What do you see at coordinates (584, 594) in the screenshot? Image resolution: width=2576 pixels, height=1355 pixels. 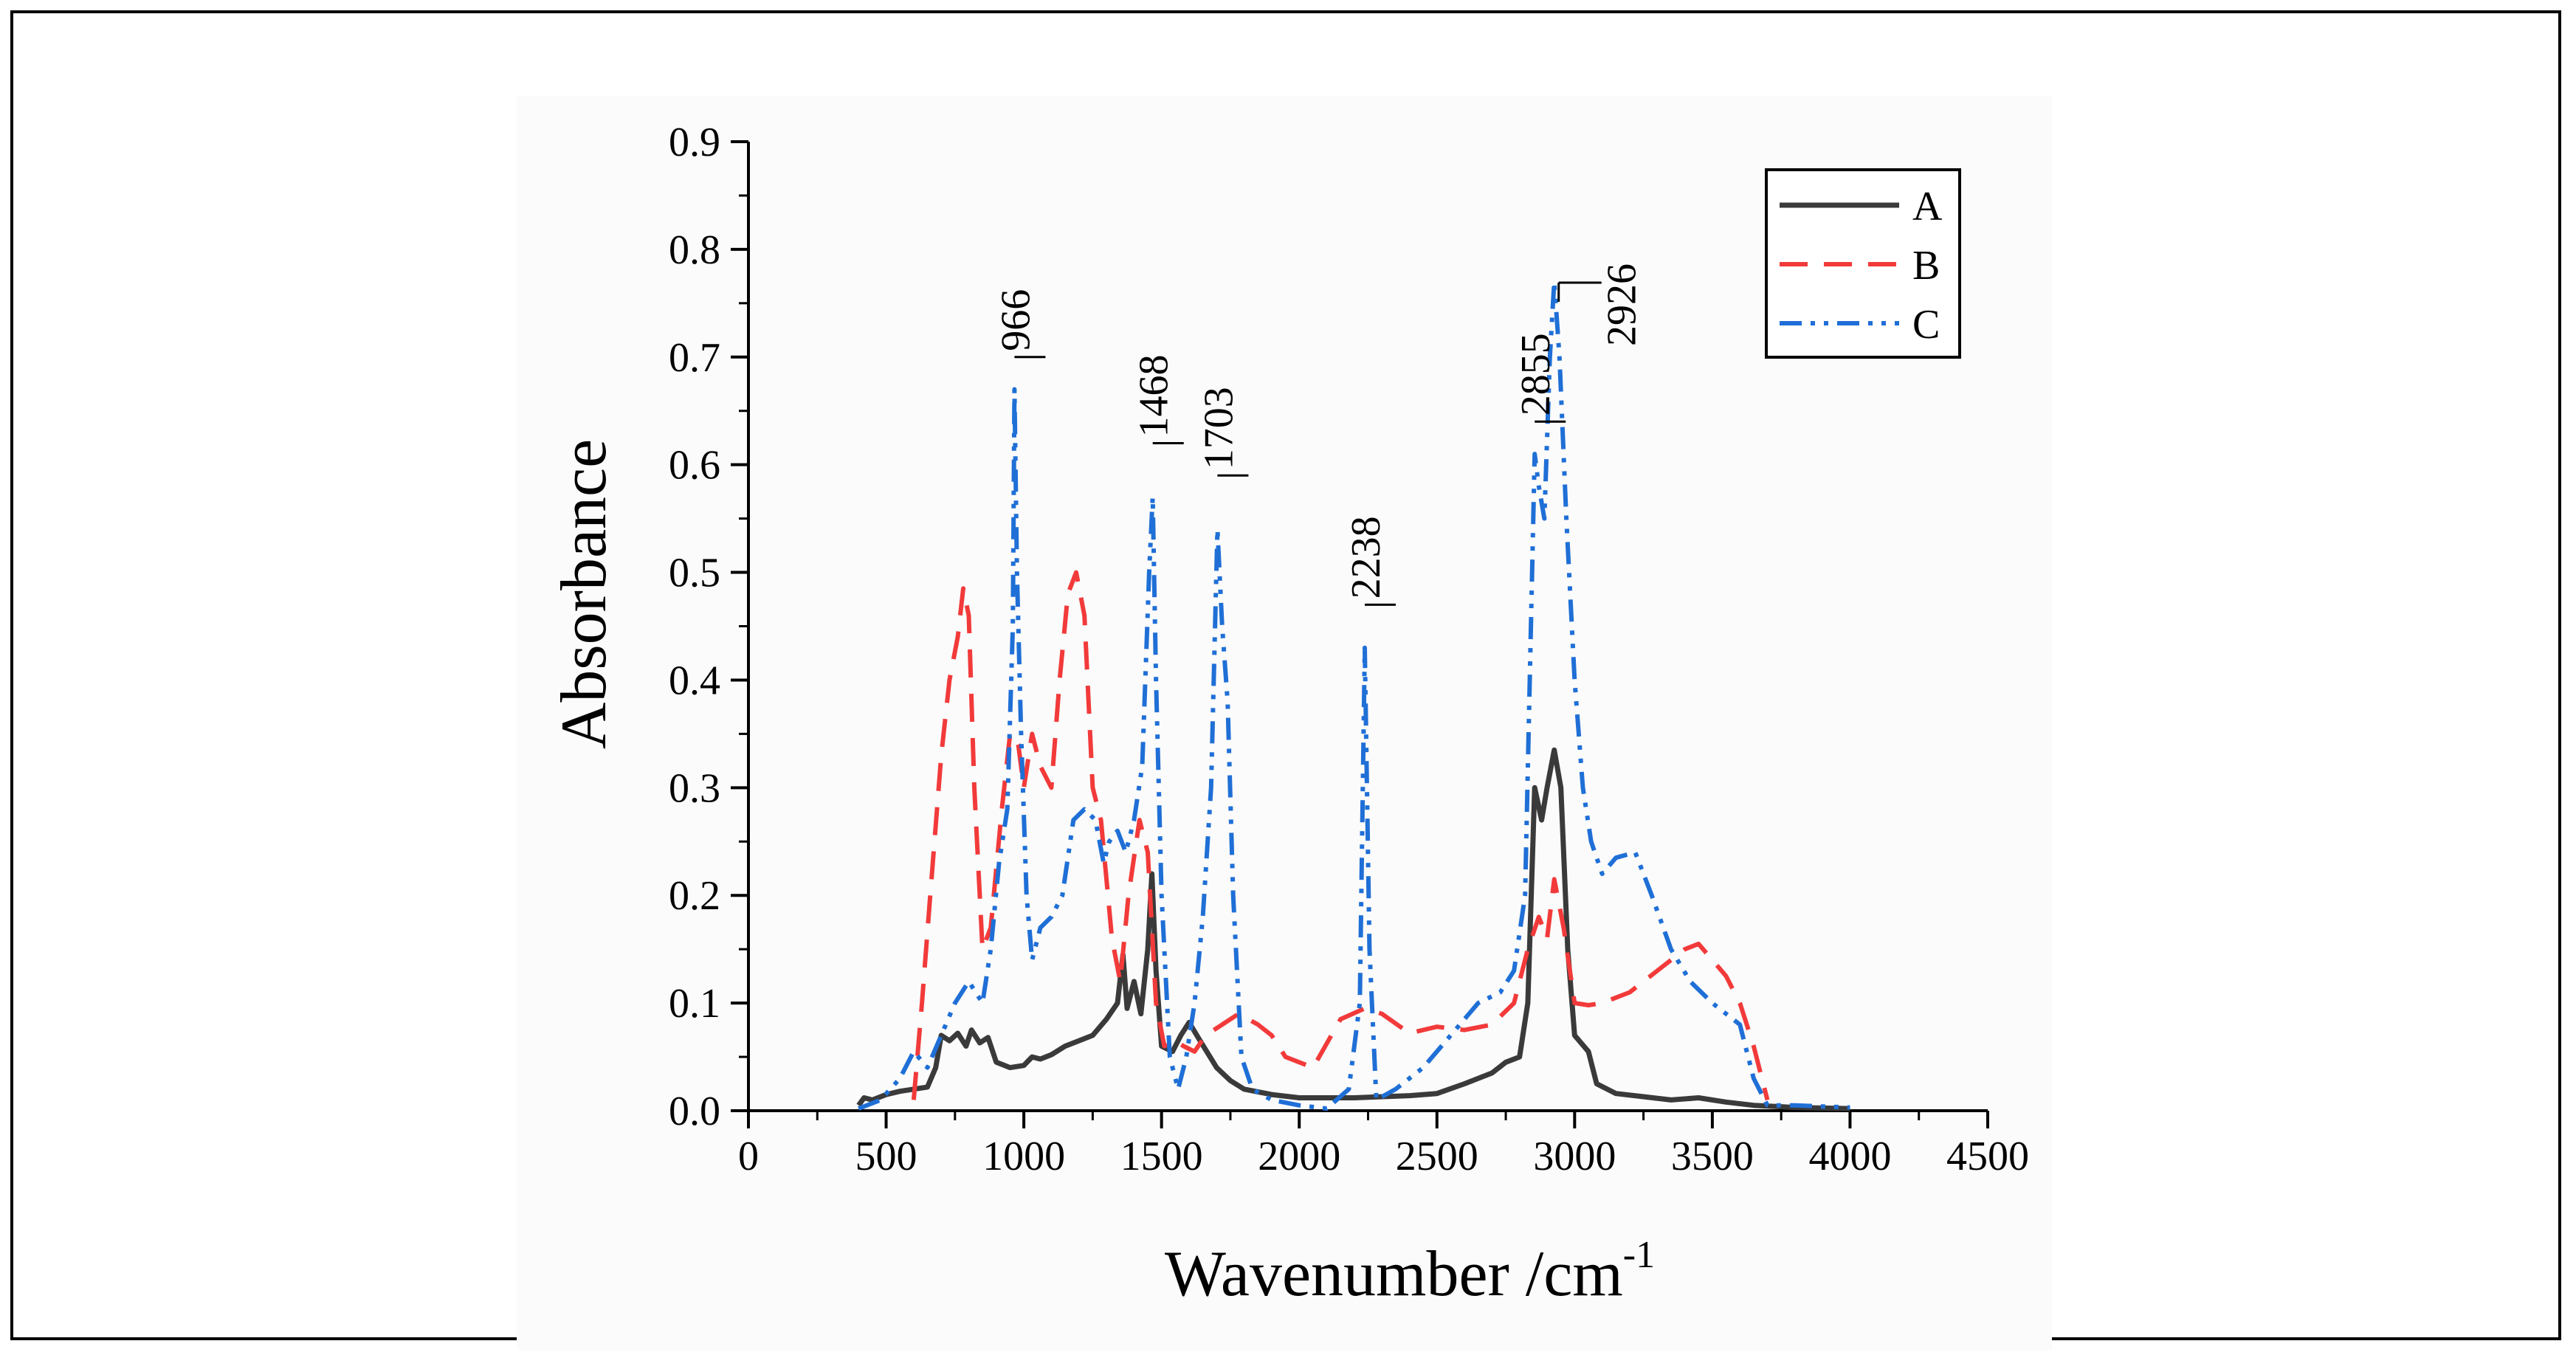 I see `y-axis-label: Absorbance` at bounding box center [584, 594].